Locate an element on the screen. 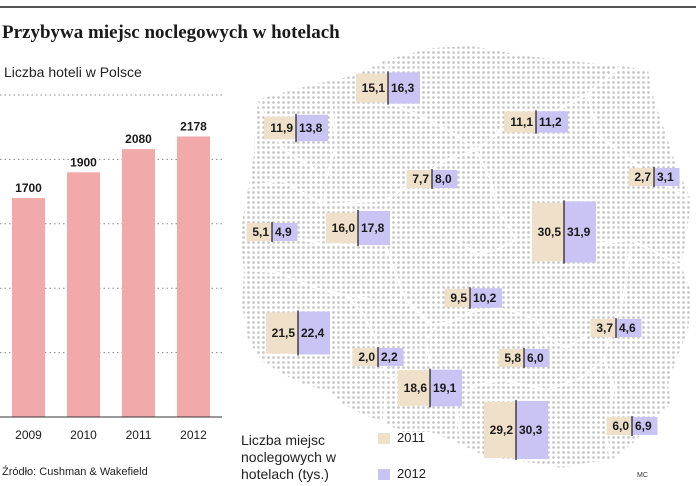 This screenshot has height=486, width=696. x-tick-label: 2010 is located at coordinates (83, 435).